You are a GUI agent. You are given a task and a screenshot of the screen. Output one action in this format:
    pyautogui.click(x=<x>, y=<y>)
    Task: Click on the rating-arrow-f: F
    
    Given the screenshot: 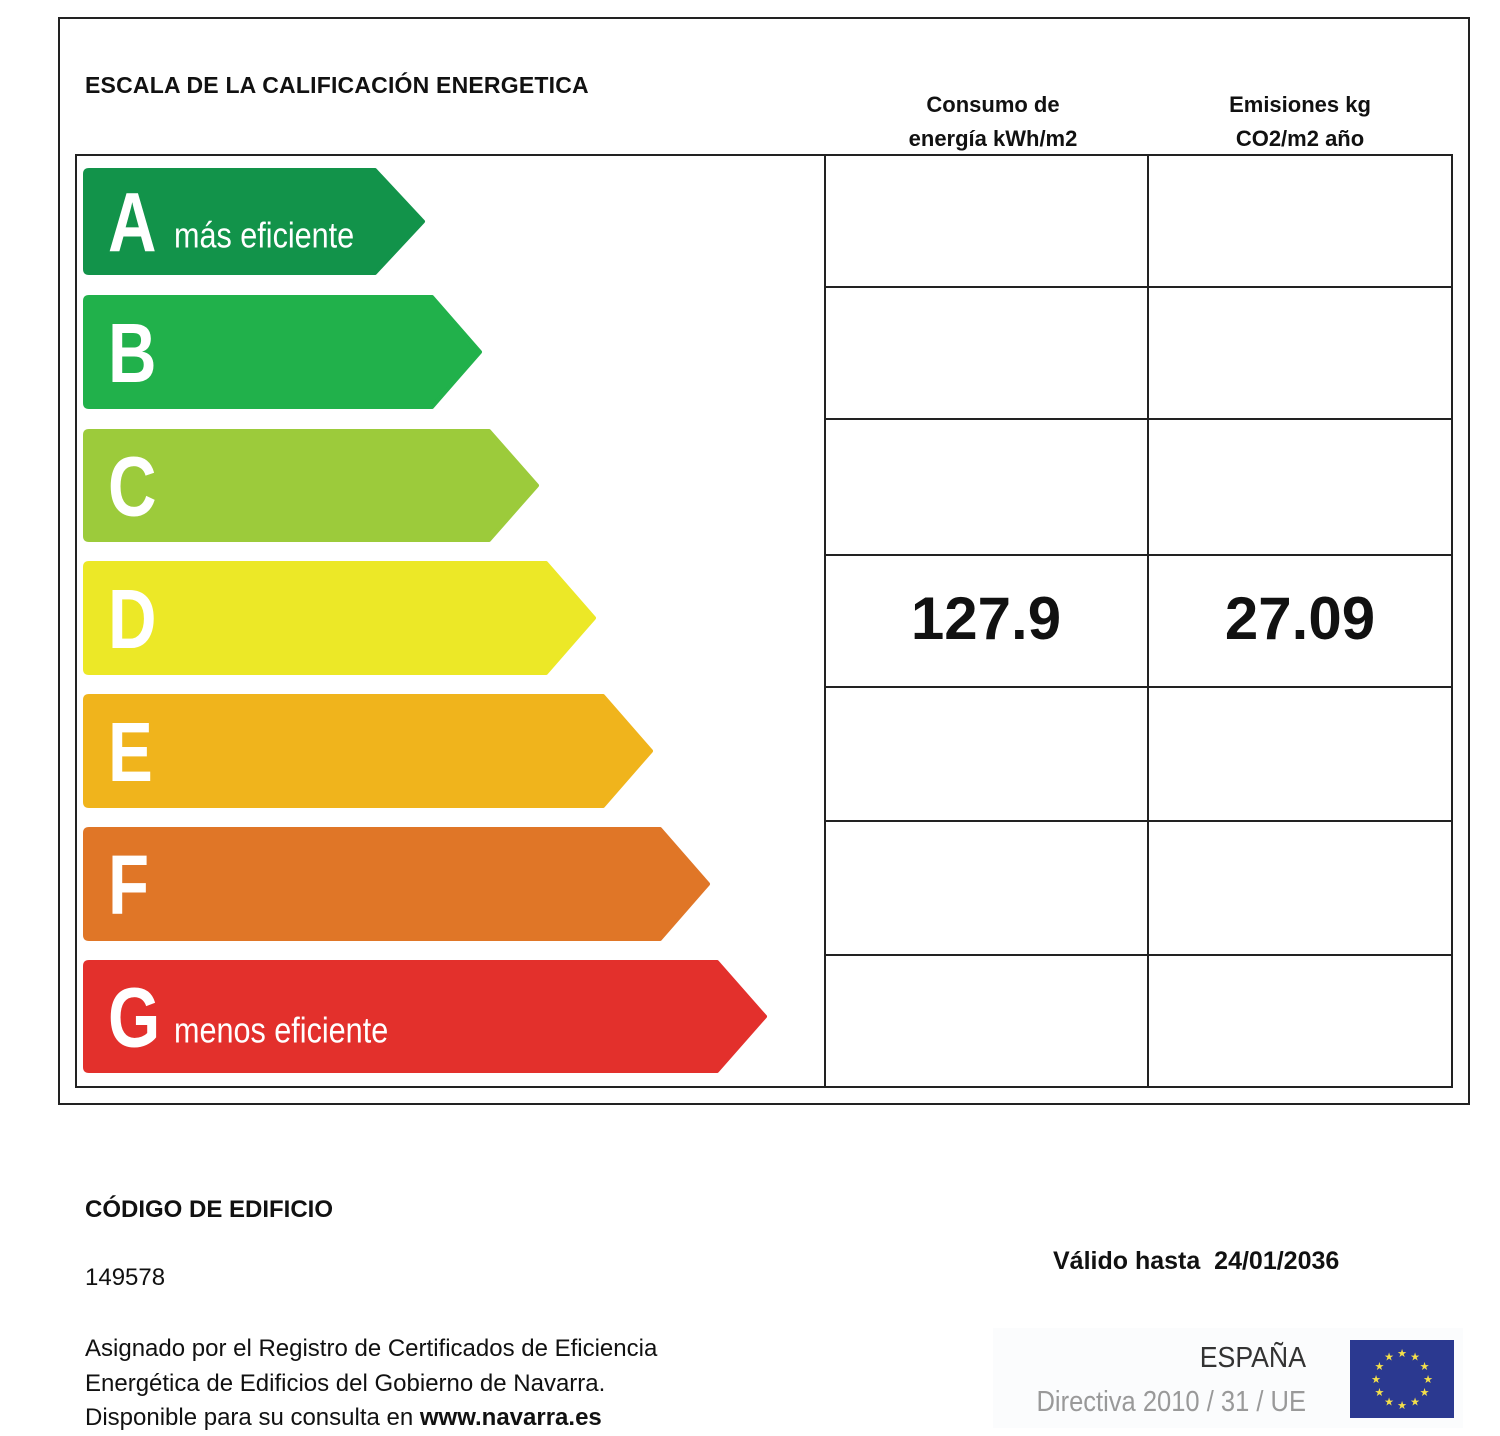 What is the action you would take?
    pyautogui.click(x=396, y=884)
    